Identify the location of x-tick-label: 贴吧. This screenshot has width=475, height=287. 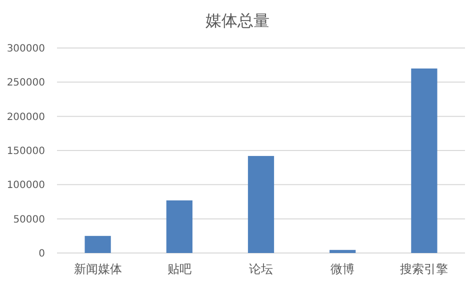
(179, 269).